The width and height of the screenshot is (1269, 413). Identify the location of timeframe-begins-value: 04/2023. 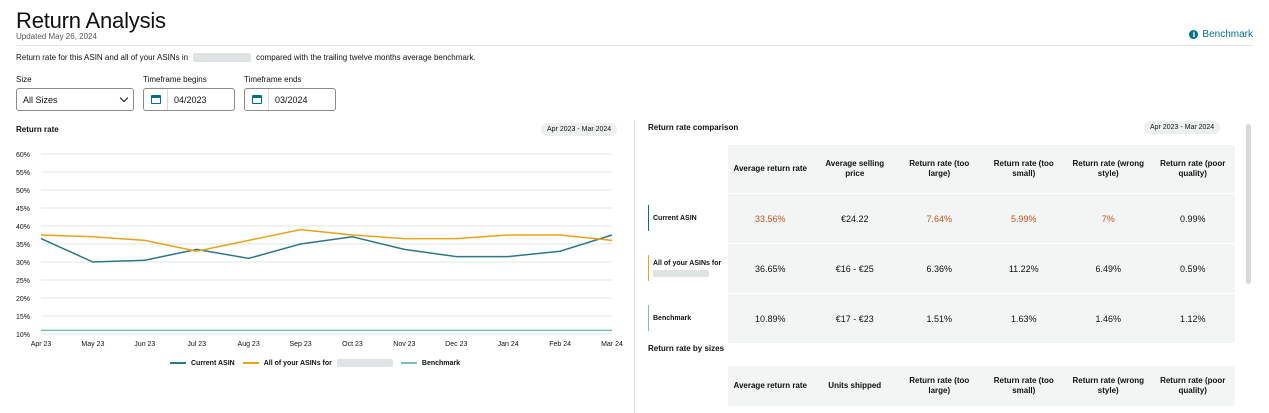
(190, 99).